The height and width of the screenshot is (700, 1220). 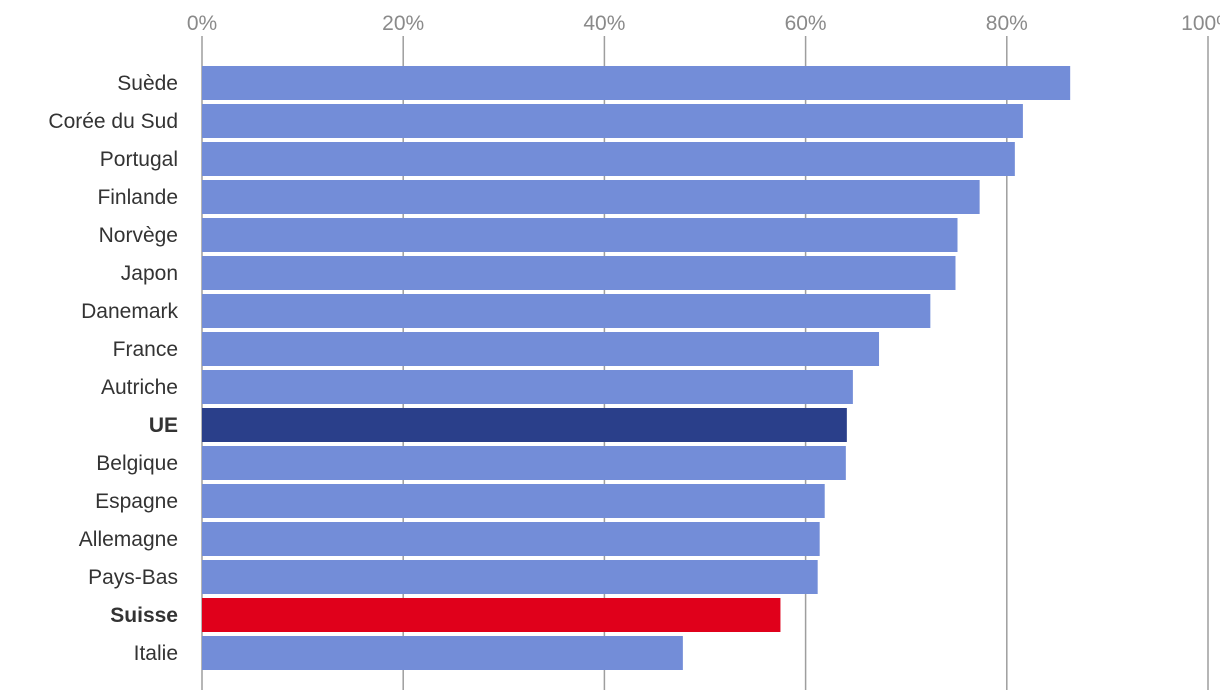 I want to click on category-label: Pays-Bas, so click(x=133, y=577).